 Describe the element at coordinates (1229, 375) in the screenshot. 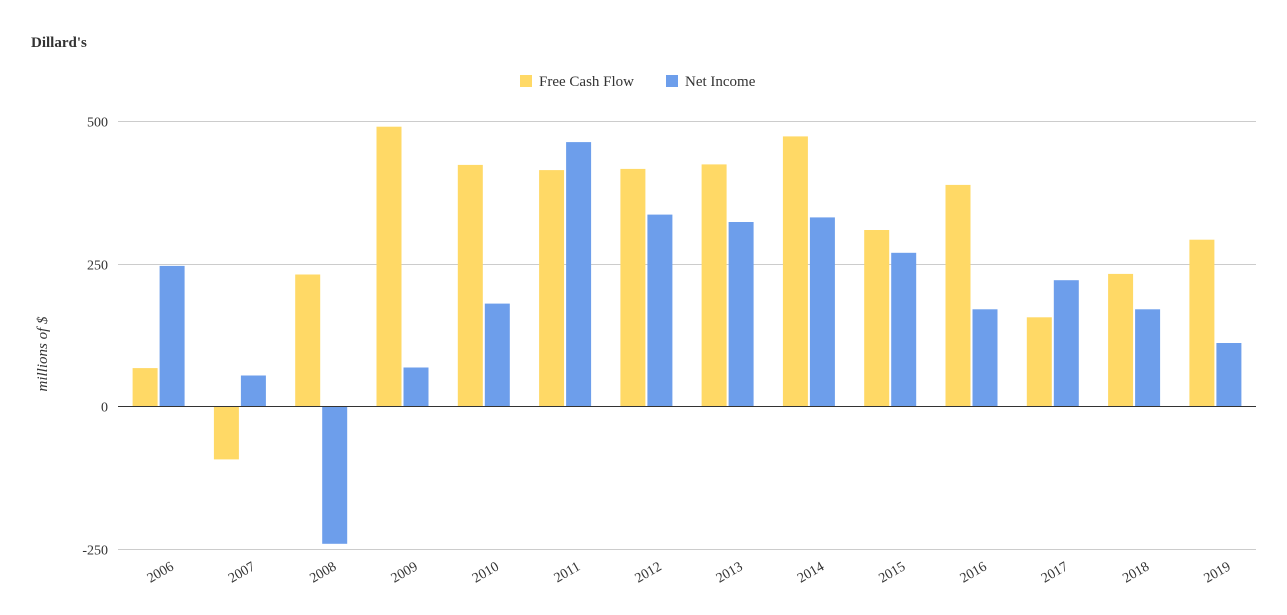

I see `bar-net-income-2019` at that location.